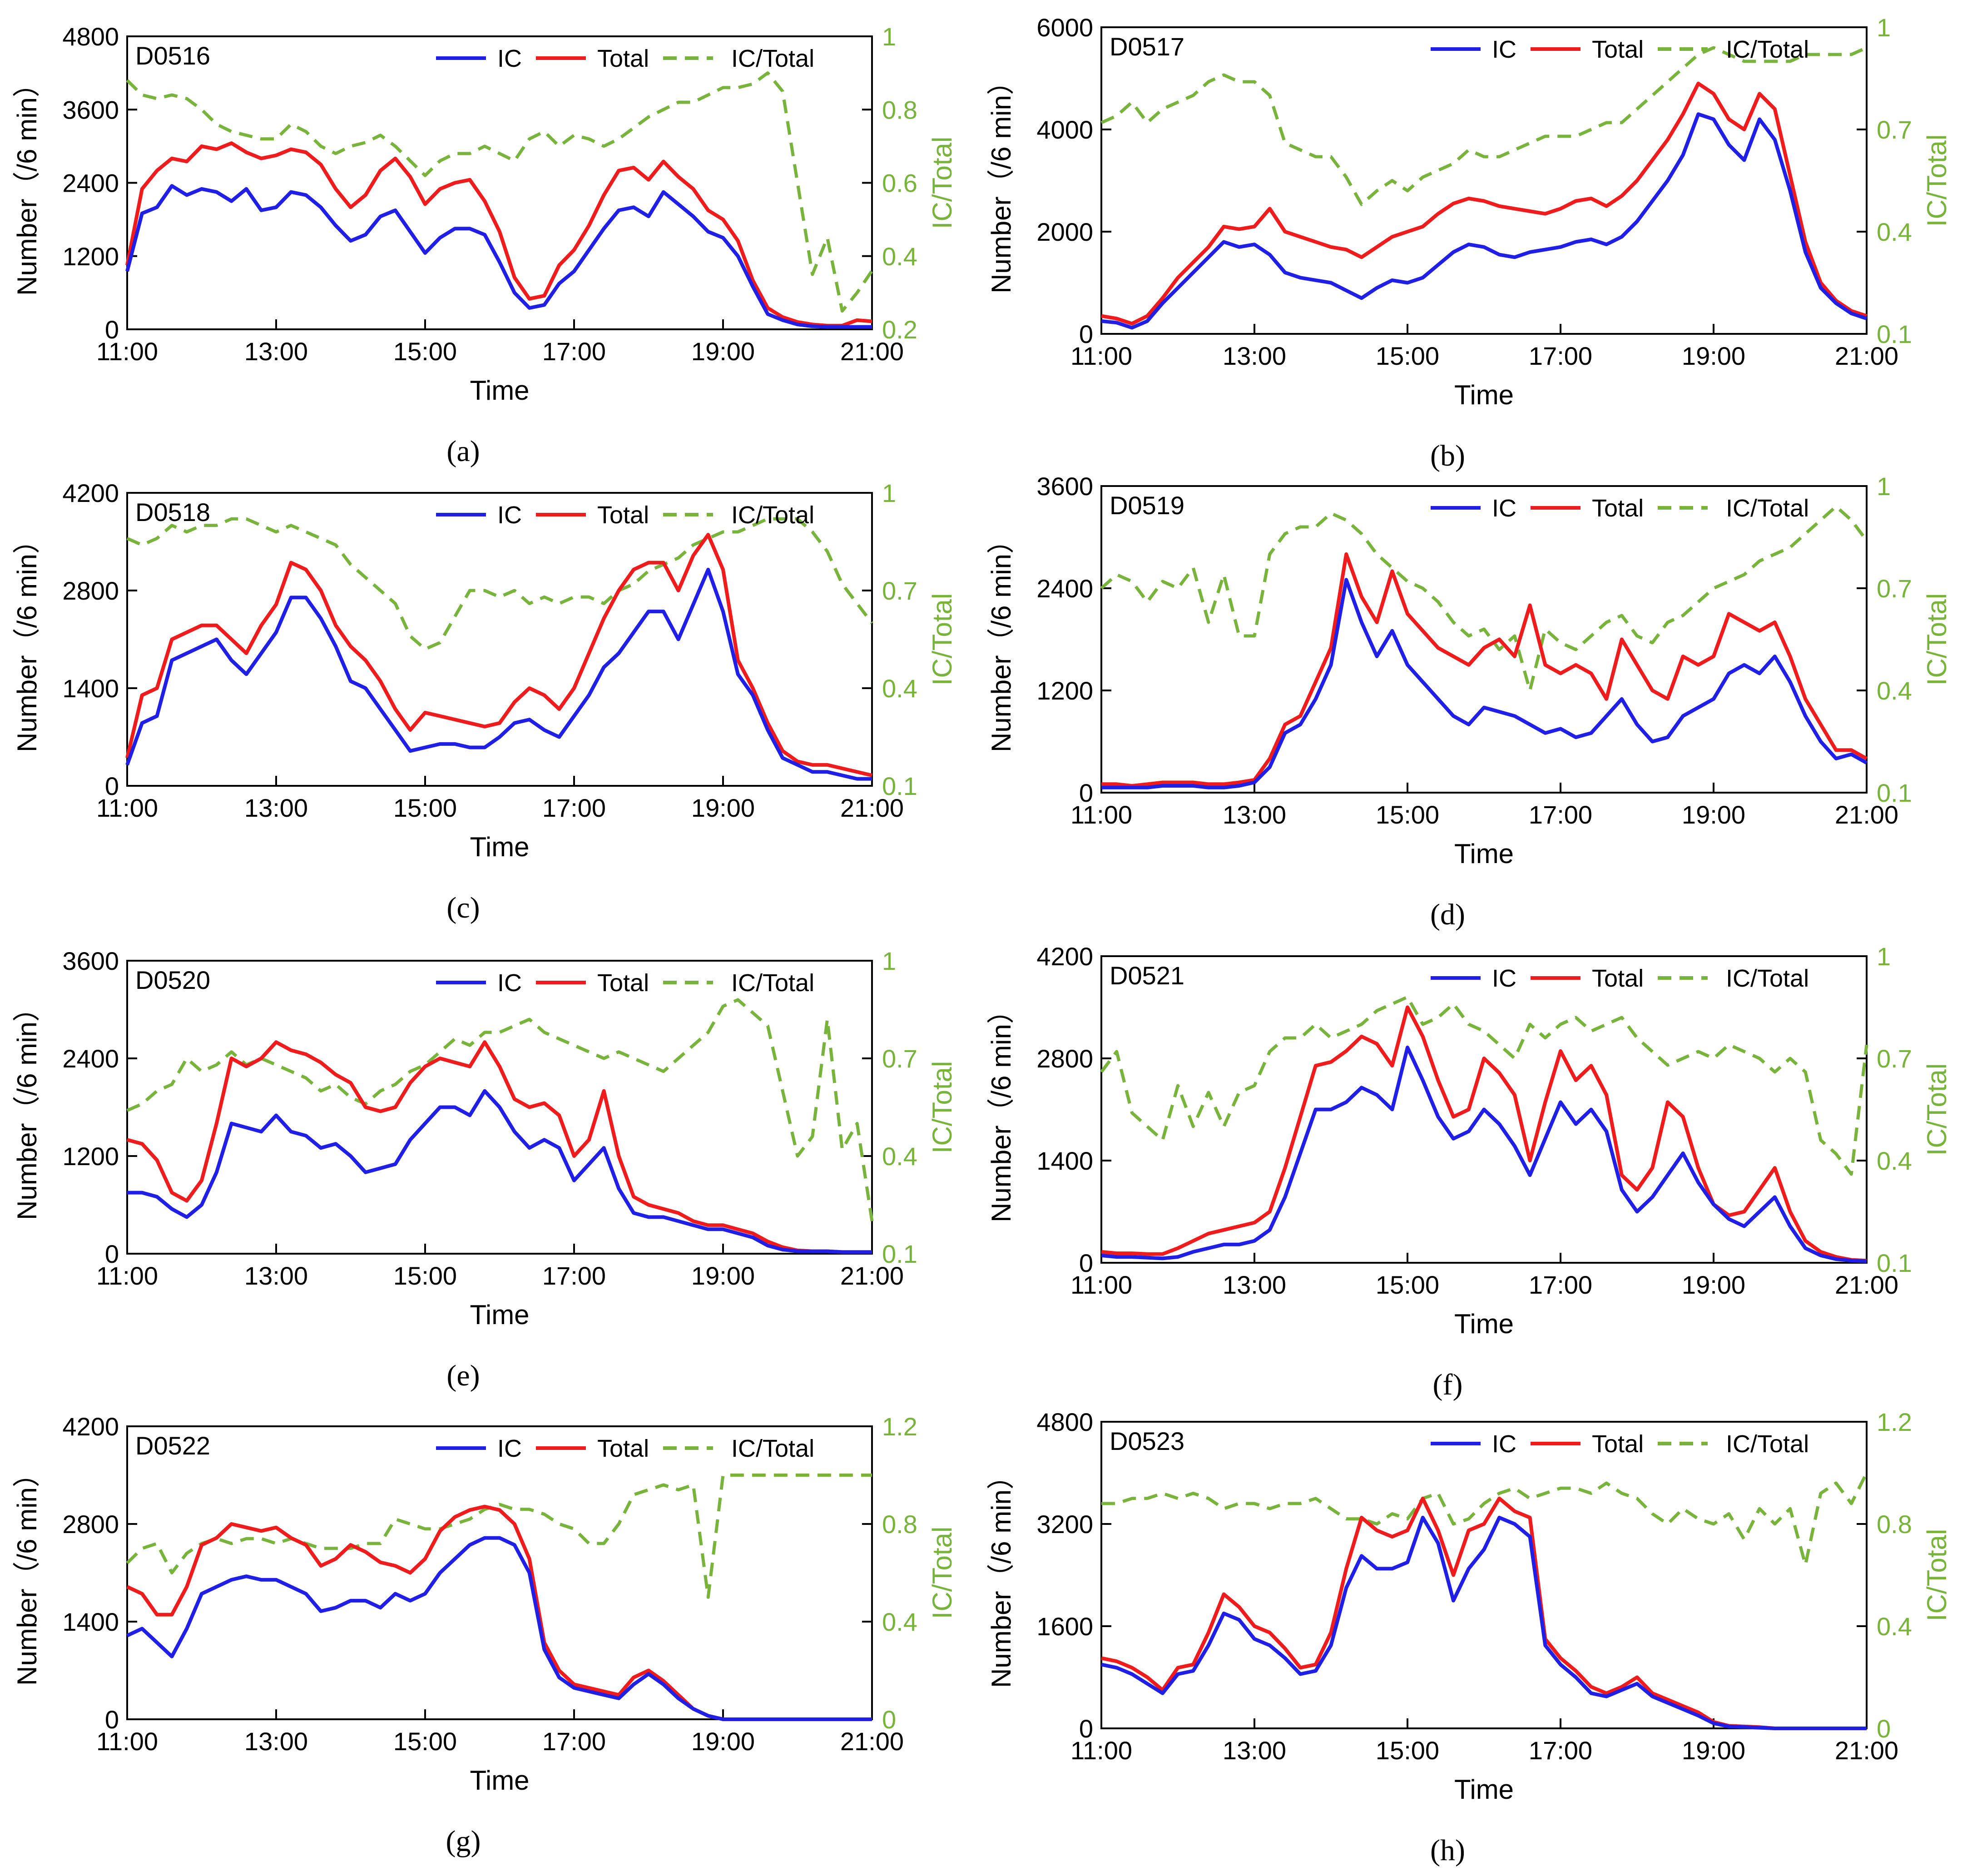 The height and width of the screenshot is (1876, 1982). What do you see at coordinates (172, 512) in the screenshot?
I see `chart-title: D0518` at bounding box center [172, 512].